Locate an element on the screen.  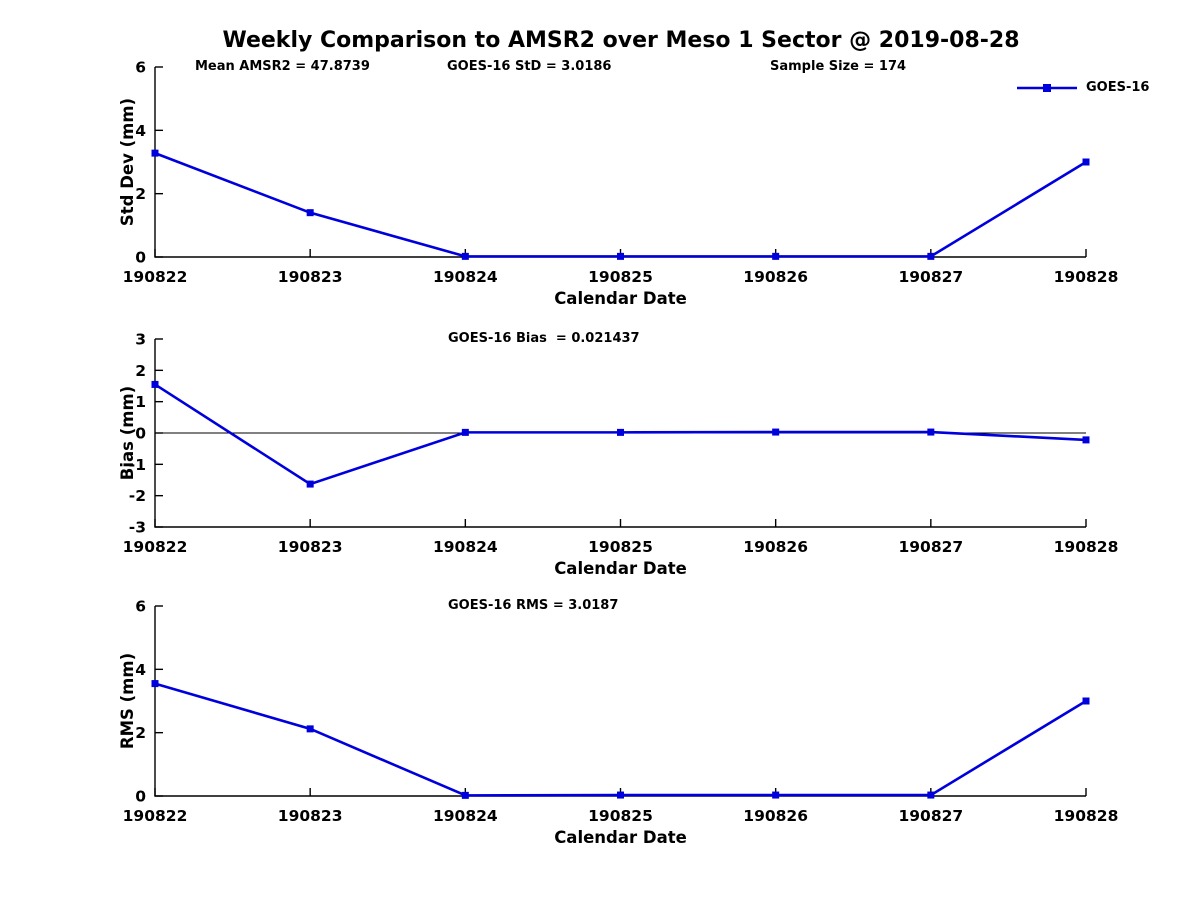
y-axis-label: Bias (mm) is located at coordinates (127, 433).